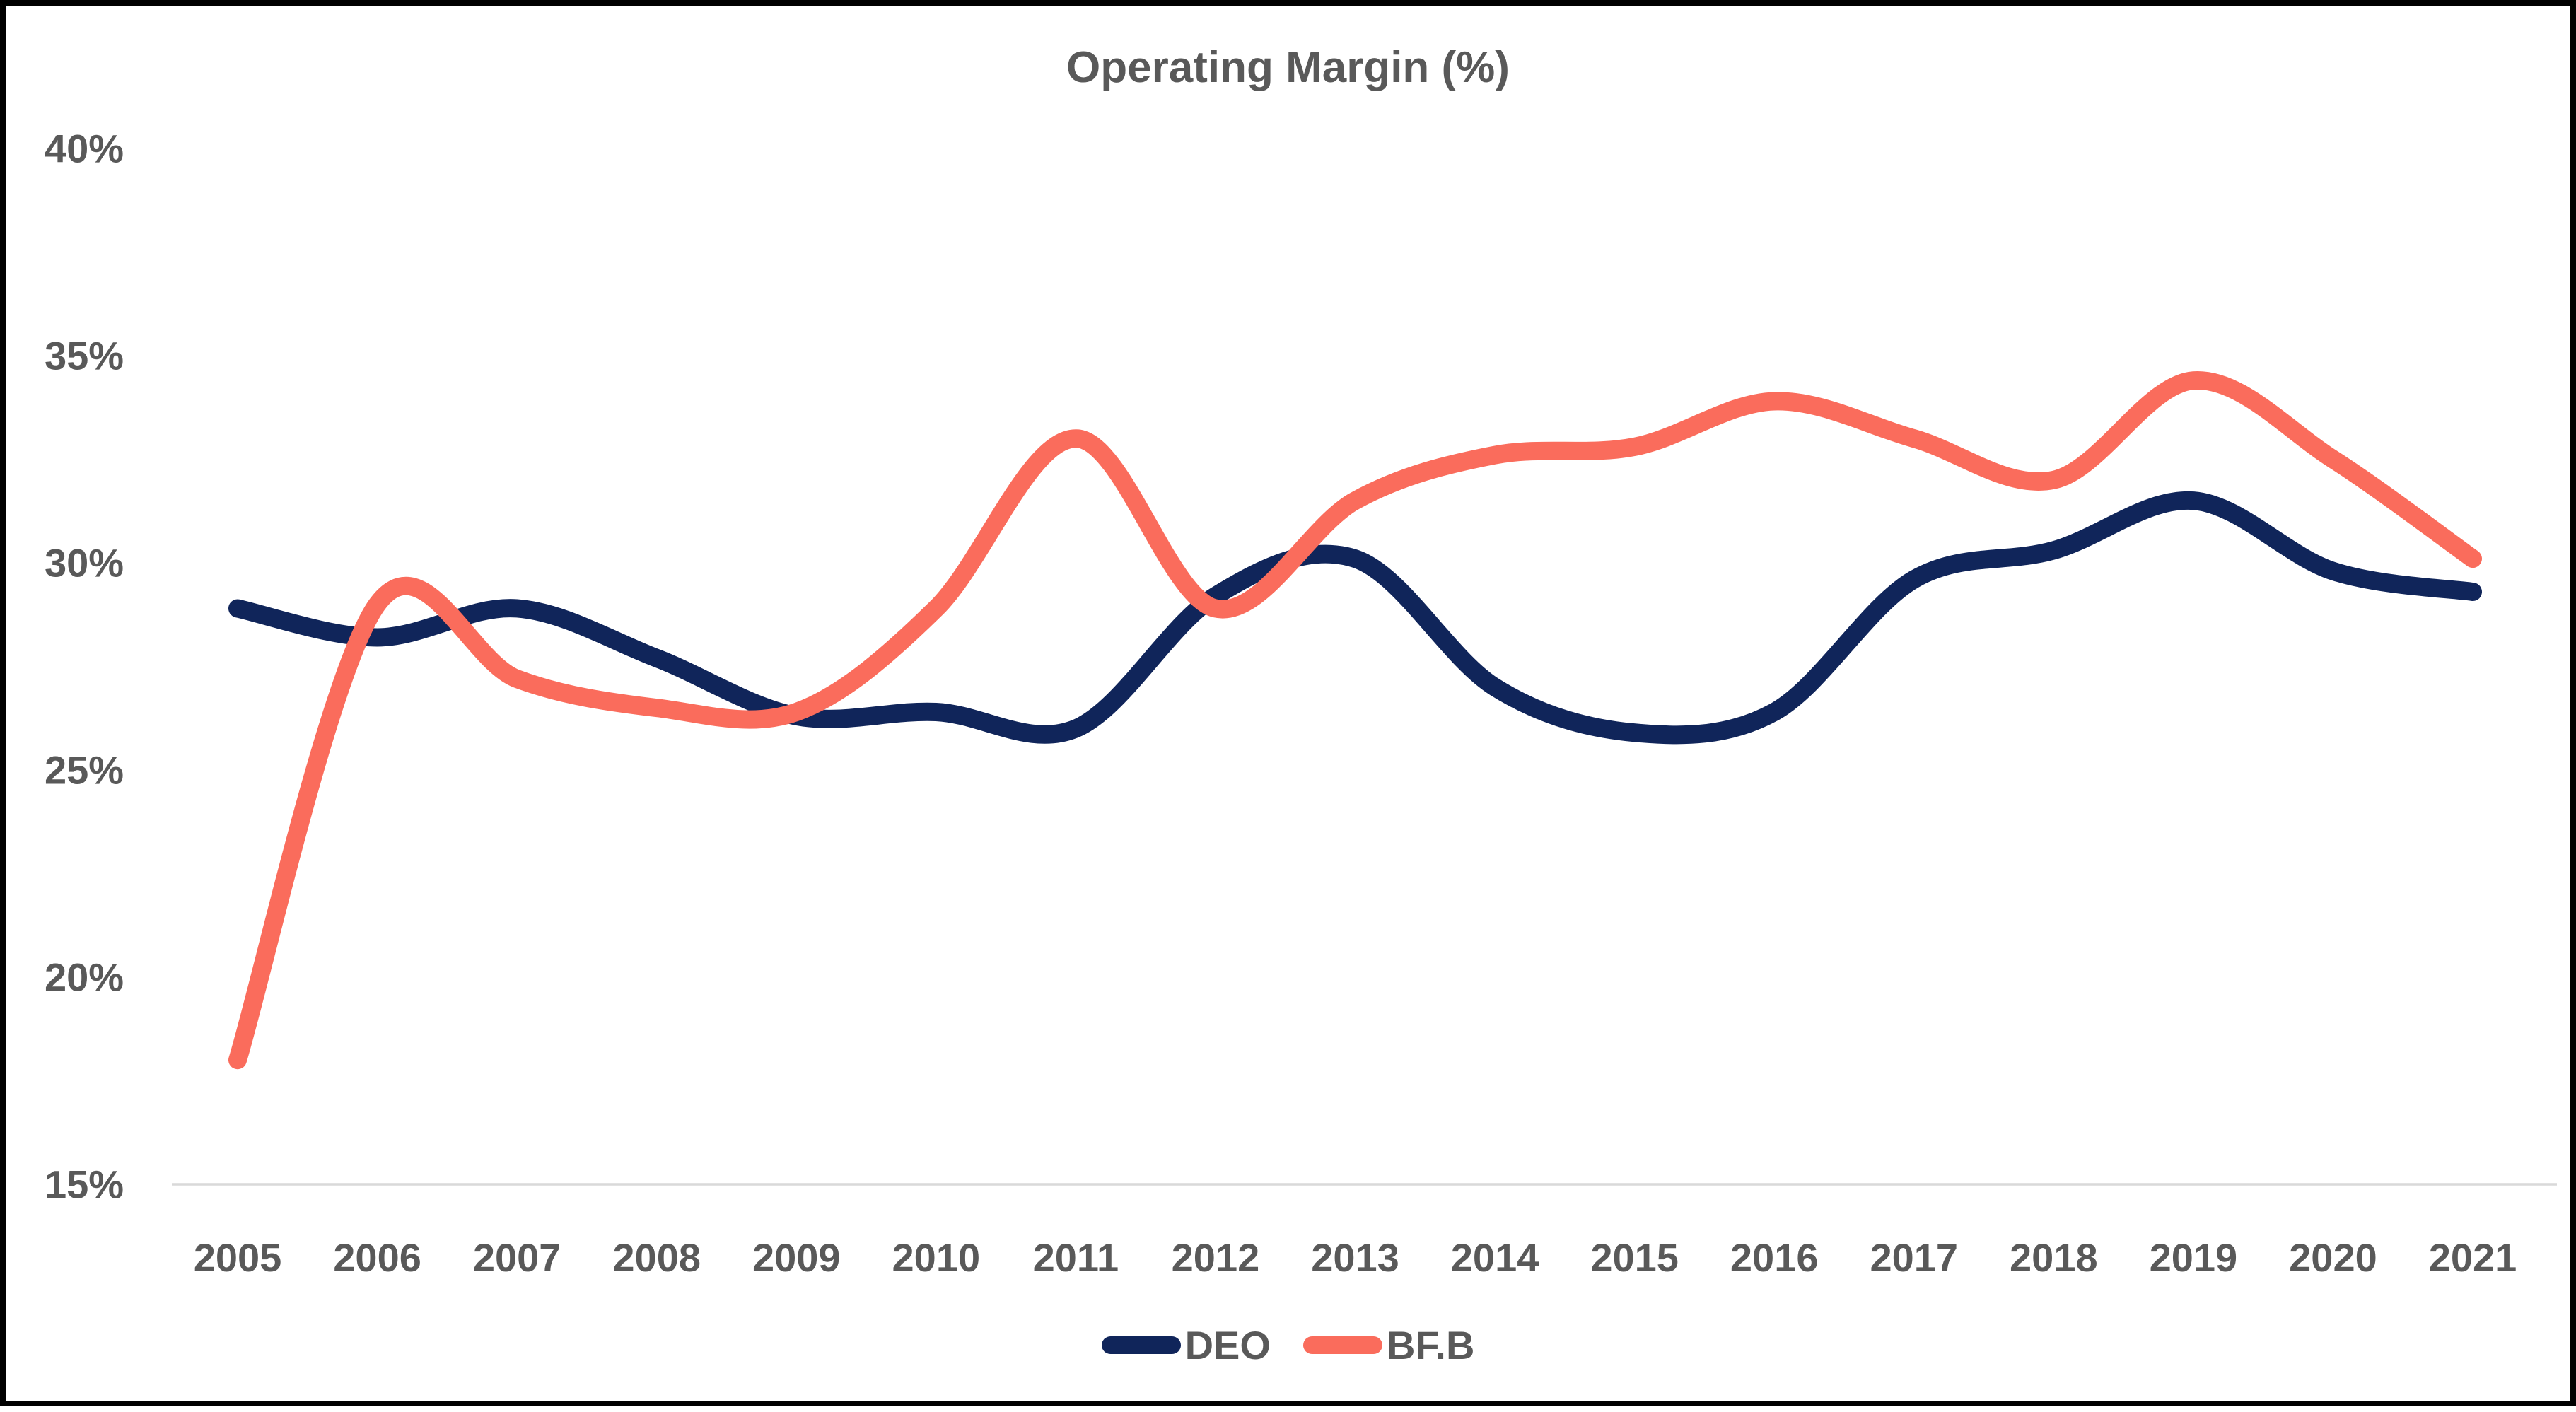 The width and height of the screenshot is (2576, 1412). Describe the element at coordinates (1288, 1345) in the screenshot. I see `legend: DEO BF.B` at that location.